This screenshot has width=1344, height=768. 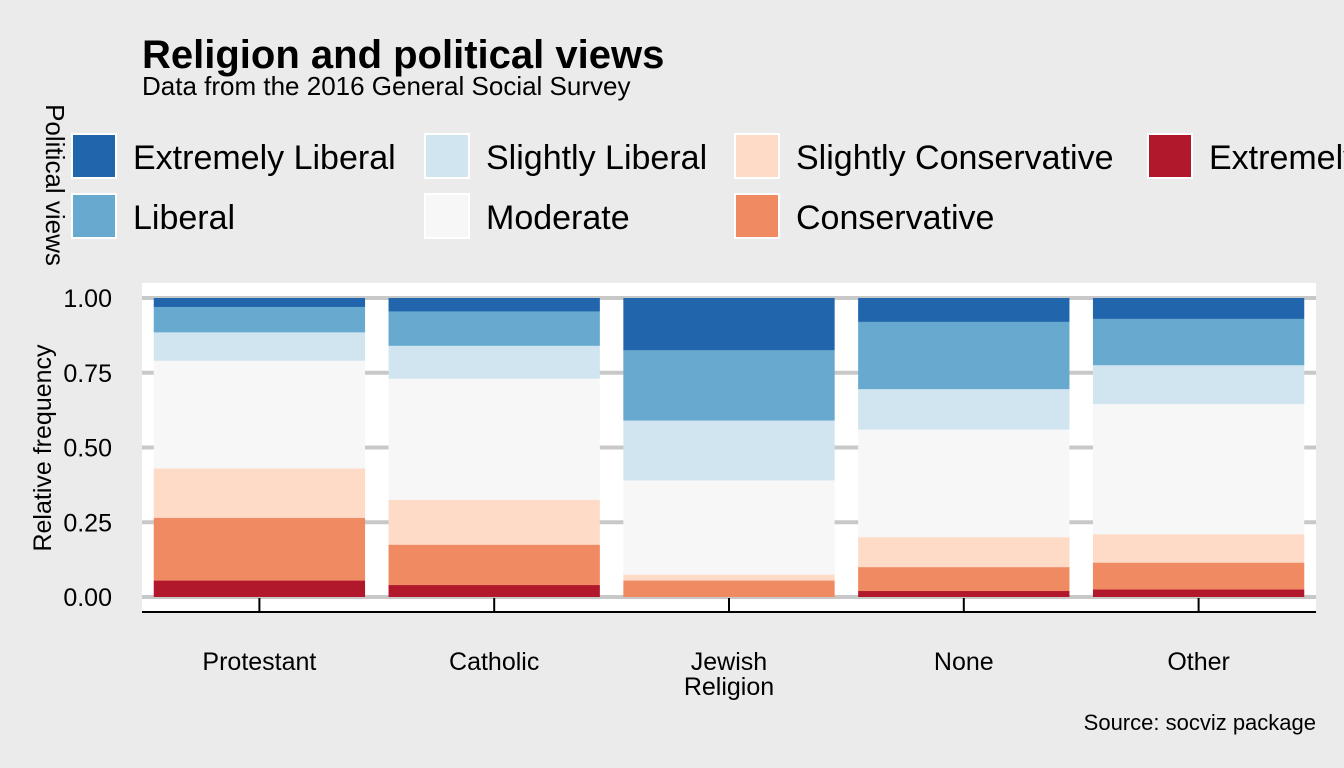 I want to click on legend-label: Slightly Liberal, so click(x=596, y=158).